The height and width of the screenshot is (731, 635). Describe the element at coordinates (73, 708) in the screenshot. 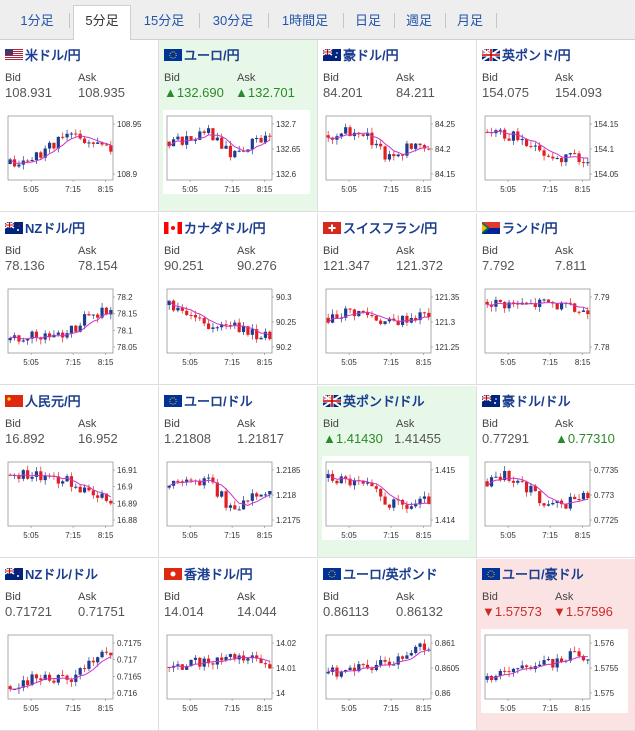

I see `x-tick-label: 7:15` at that location.